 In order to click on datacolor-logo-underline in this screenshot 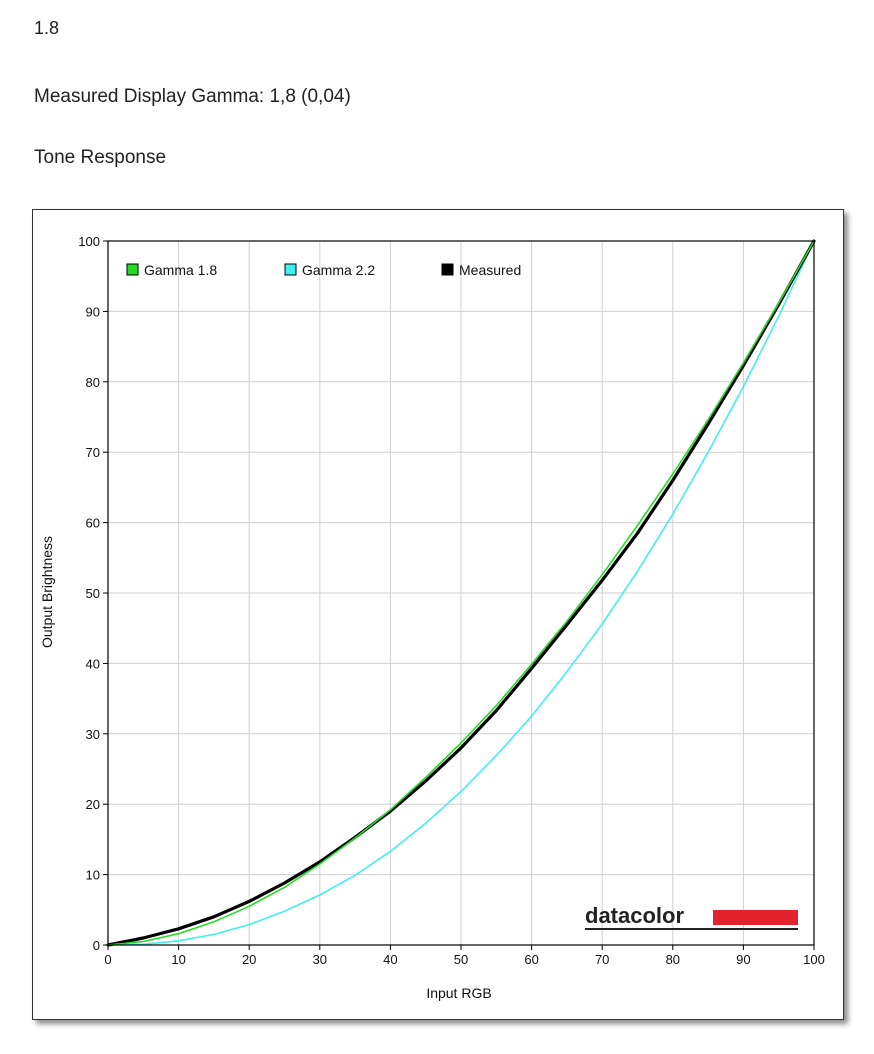, I will do `click(691, 929)`.